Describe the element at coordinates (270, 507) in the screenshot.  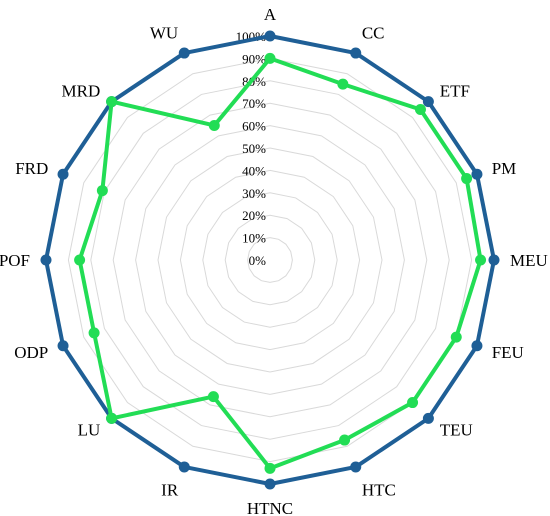
I see `axis-label-htnc: HTNC` at that location.